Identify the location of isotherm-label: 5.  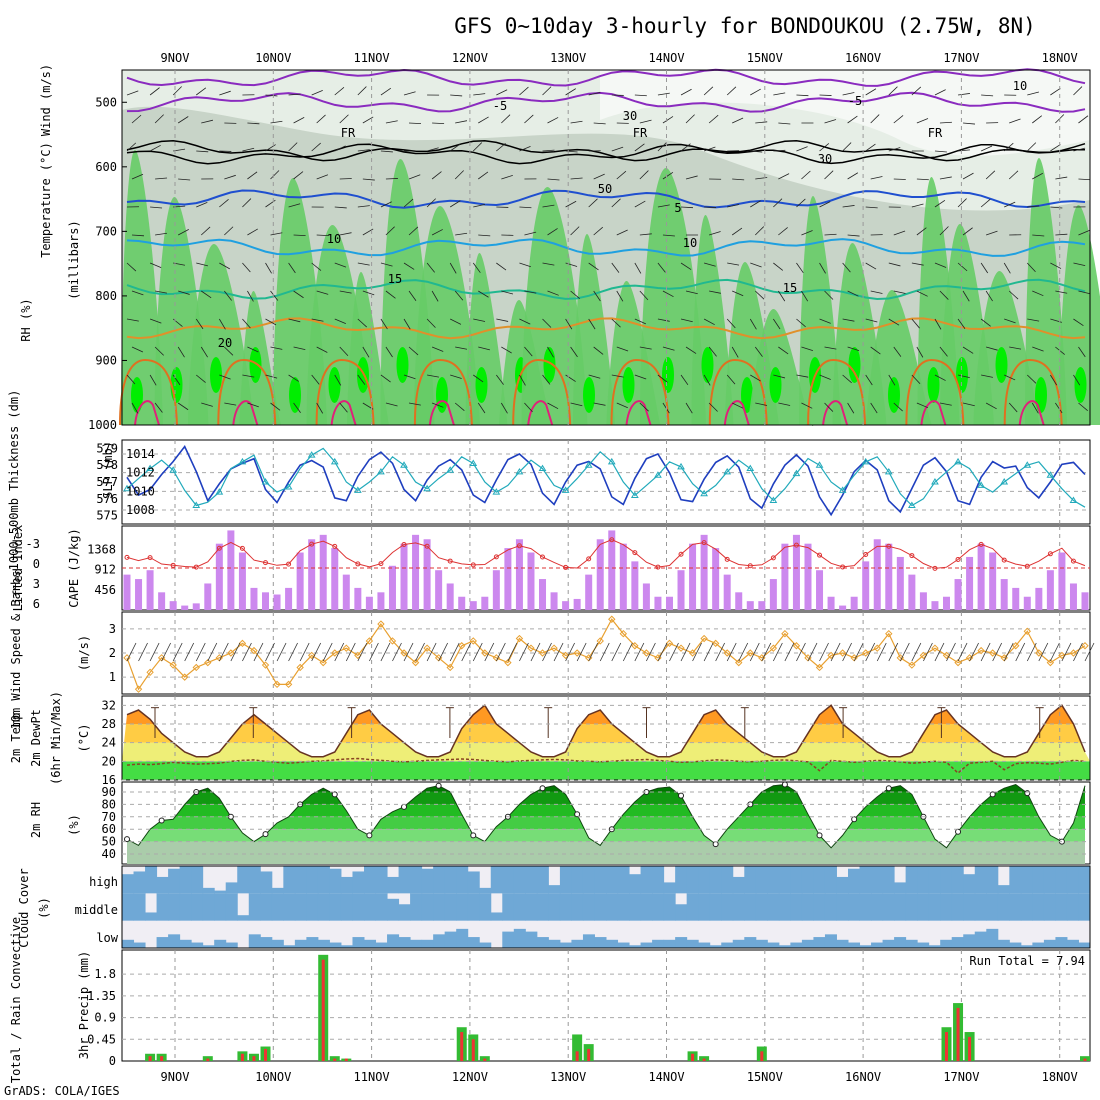
(677, 208).